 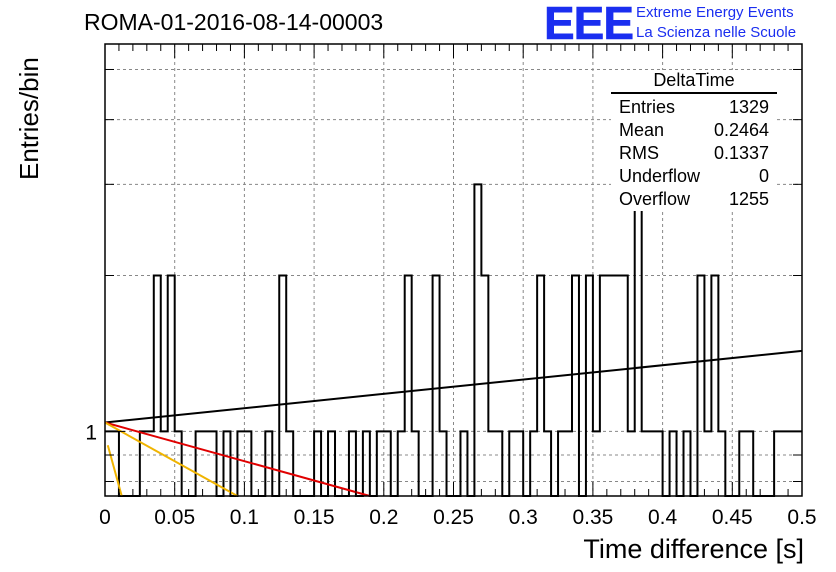 I want to click on x-tick-label: 0.05, so click(x=174, y=517).